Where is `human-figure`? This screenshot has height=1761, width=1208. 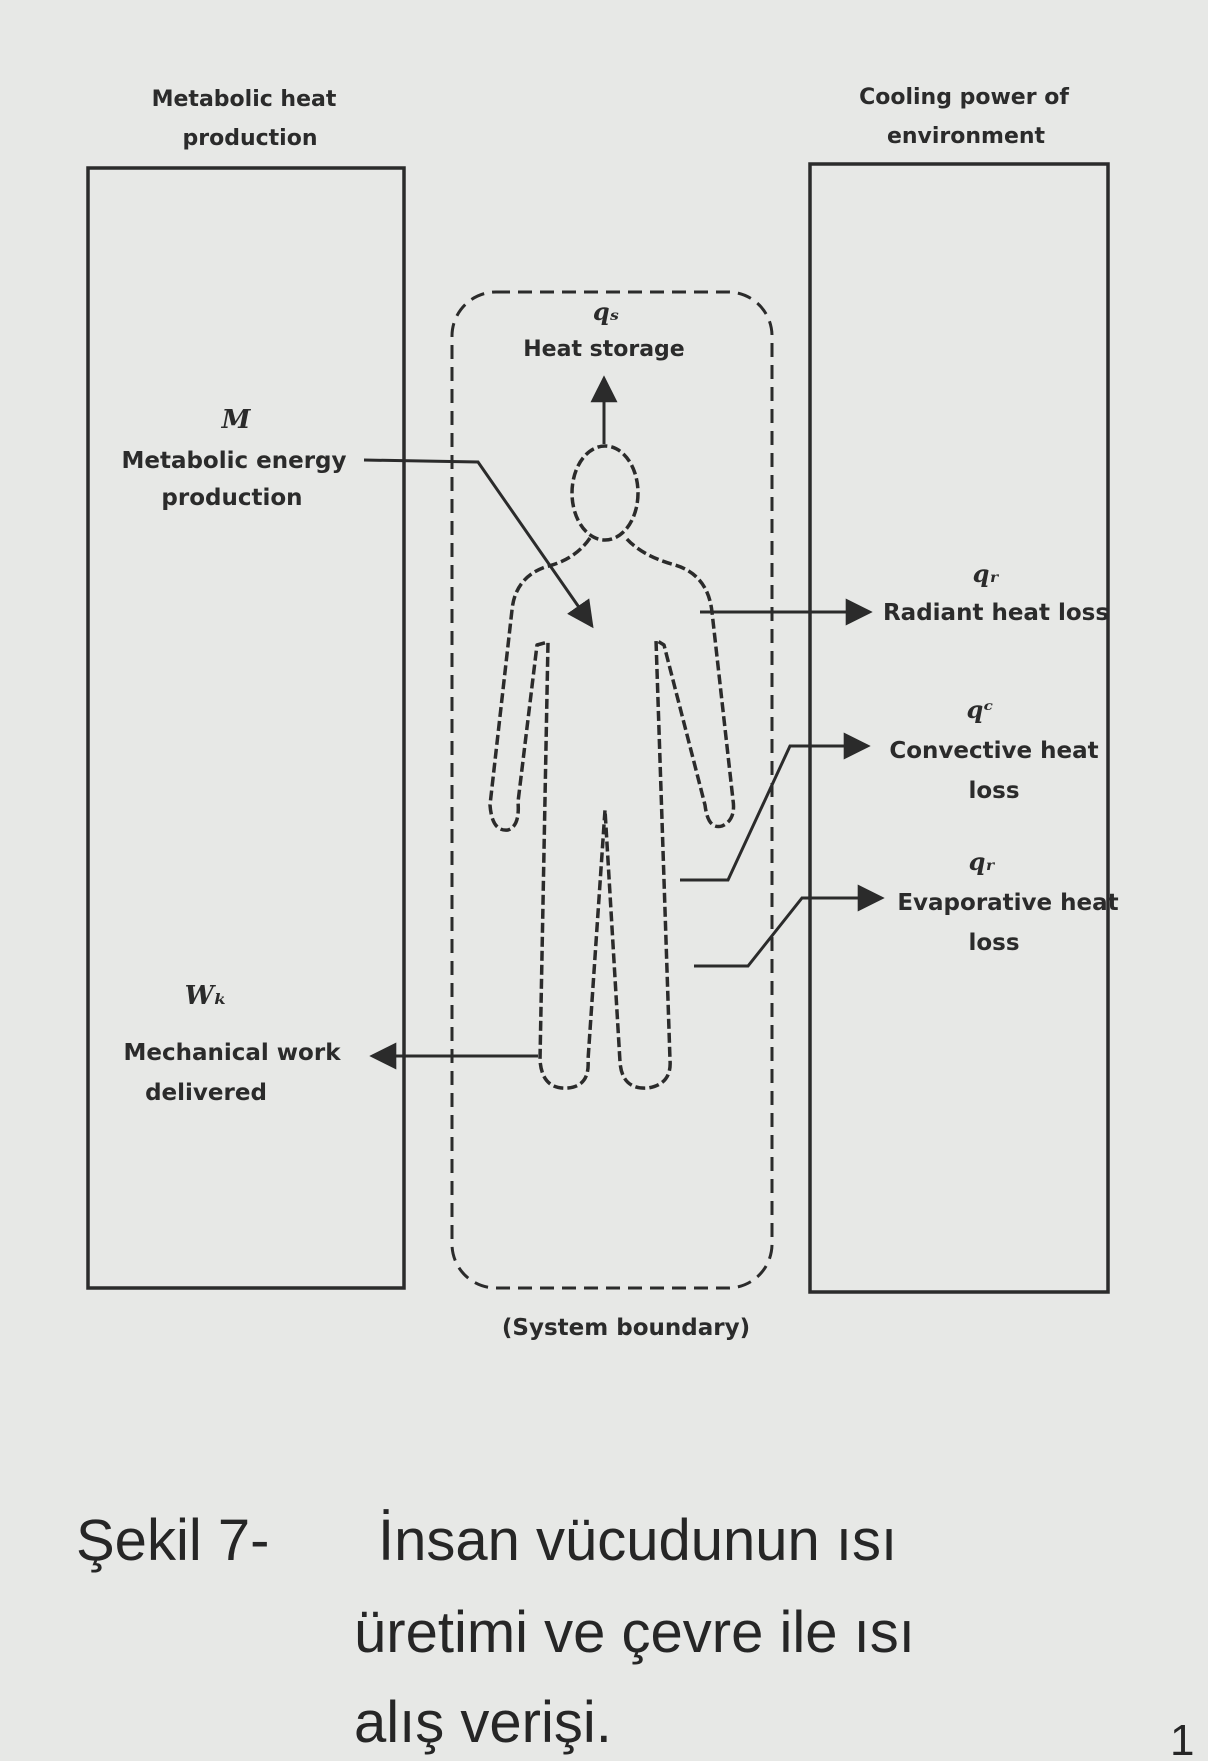
human-figure is located at coordinates (612, 767).